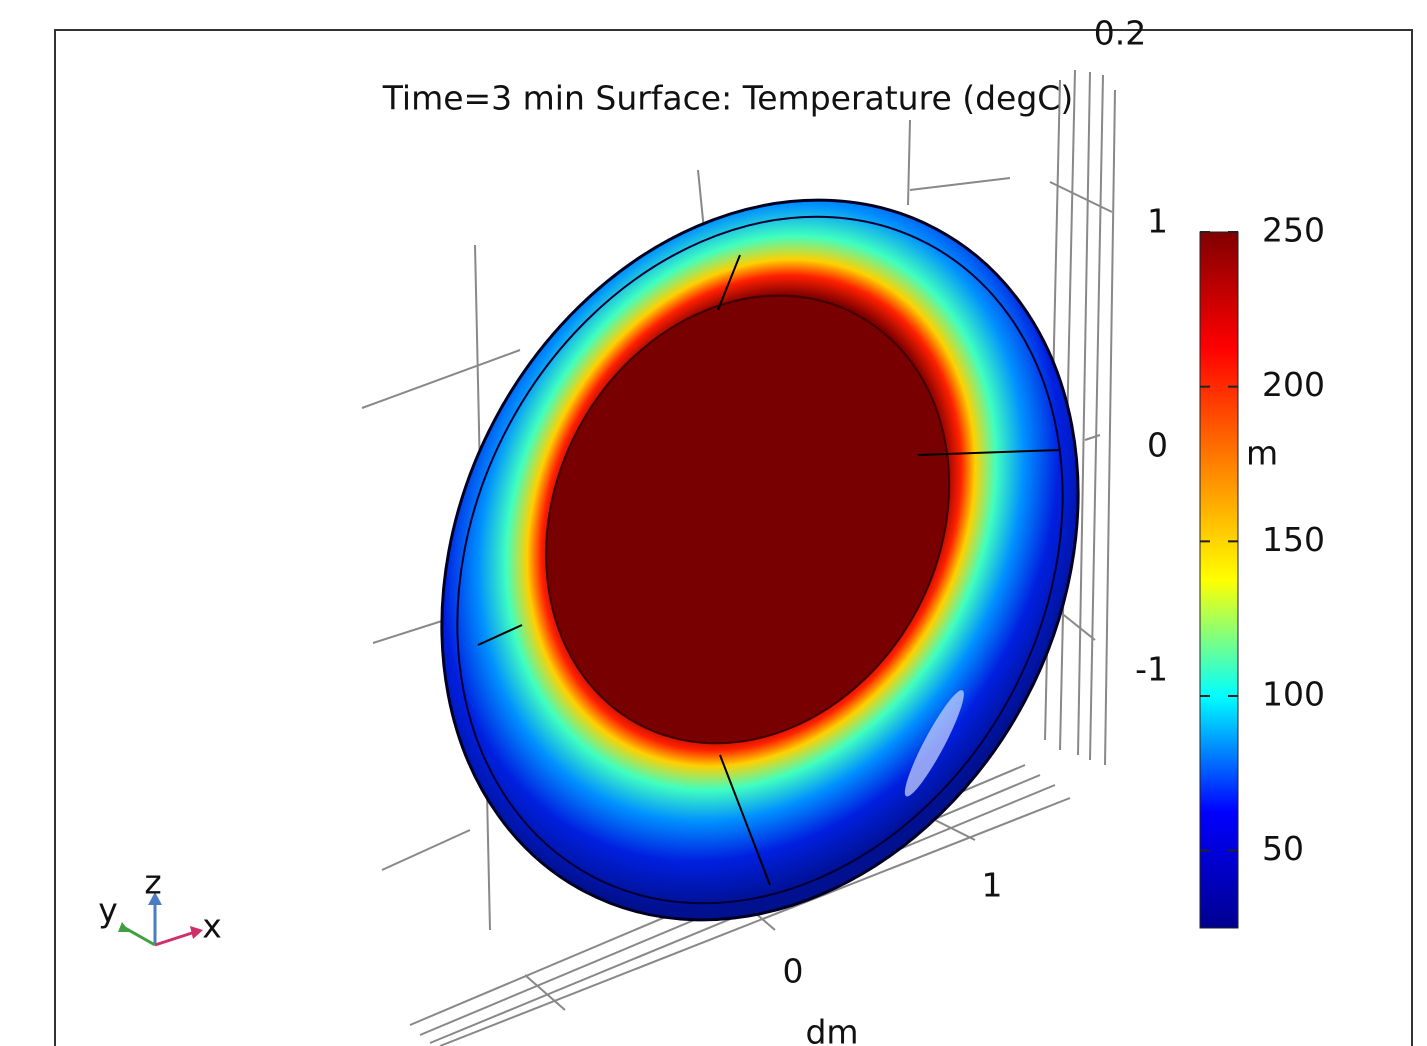 This screenshot has height=1046, width=1427. Describe the element at coordinates (212, 926) in the screenshot. I see `triad-label: x` at that location.